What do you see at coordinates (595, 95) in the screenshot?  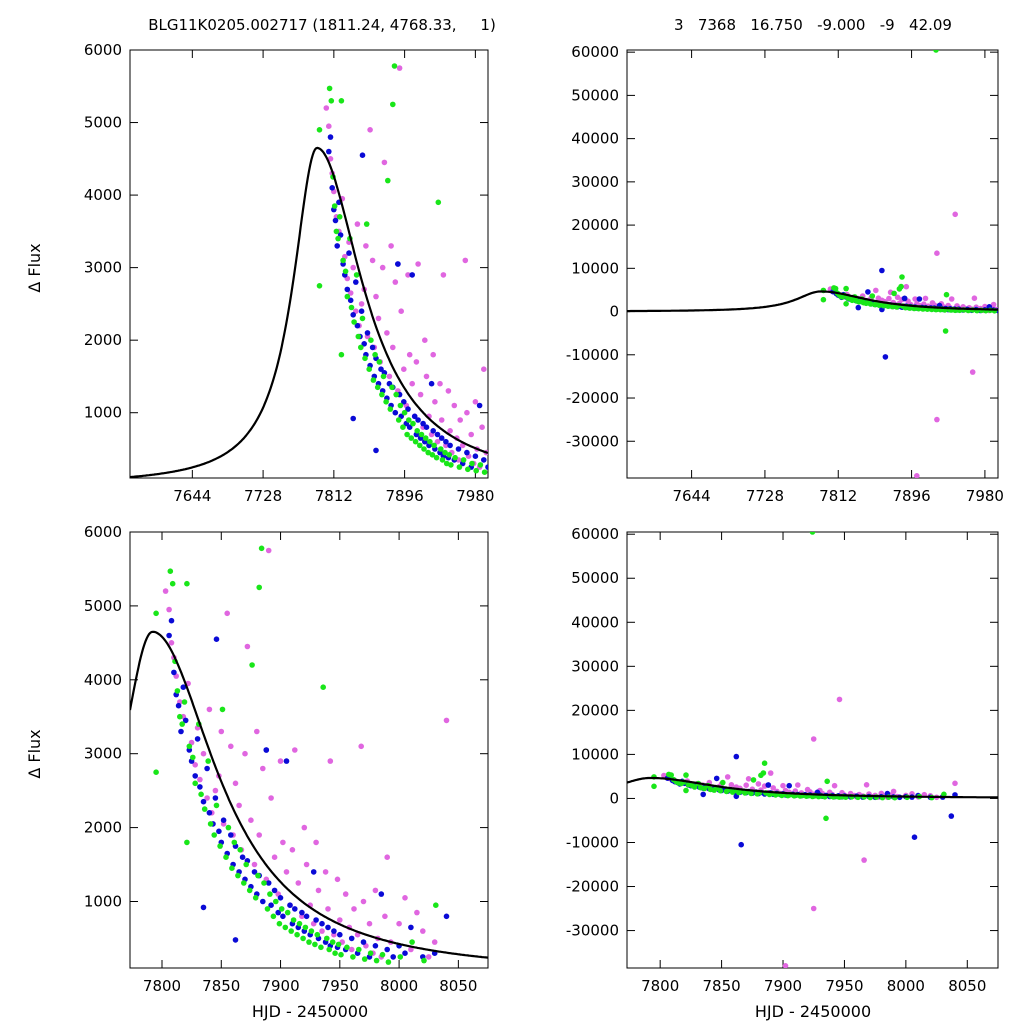 I see `y-tick-label: 50000` at bounding box center [595, 95].